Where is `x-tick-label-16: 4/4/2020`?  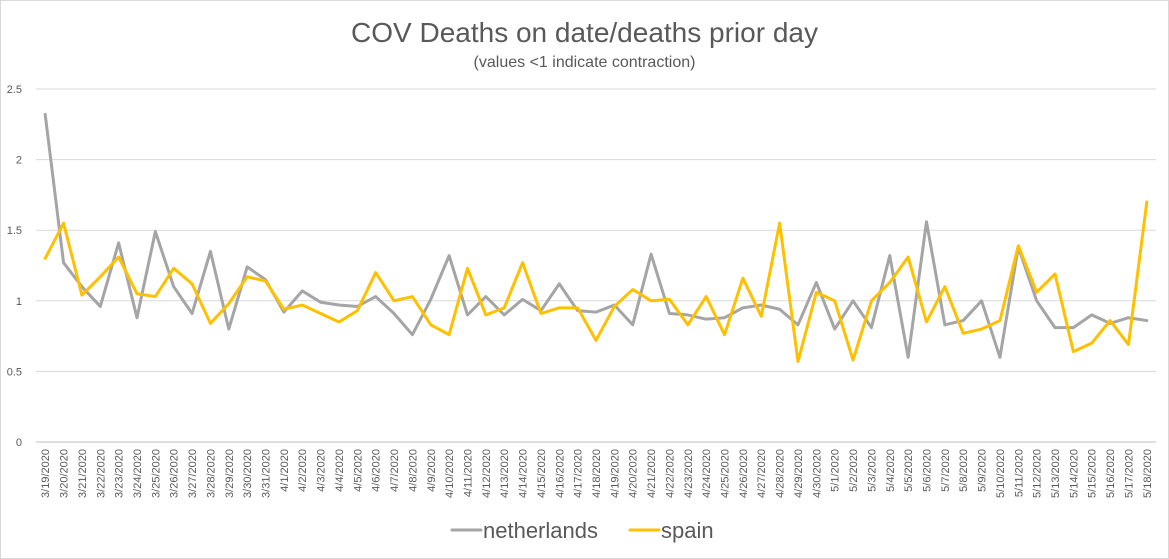 x-tick-label-16: 4/4/2020 is located at coordinates (340, 470).